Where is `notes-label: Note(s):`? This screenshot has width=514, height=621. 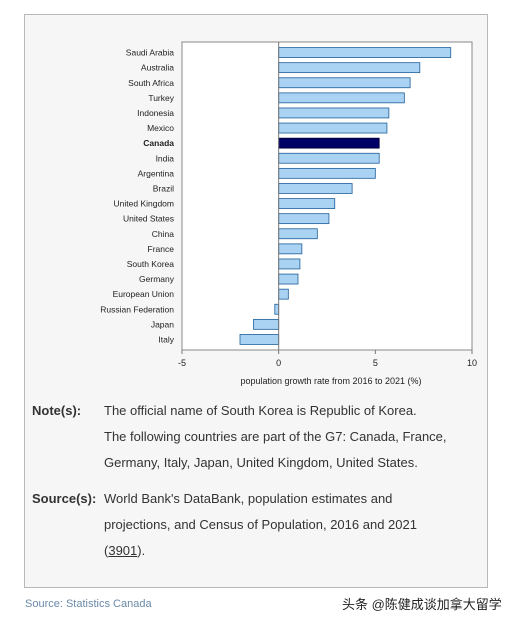
notes-label: Note(s): is located at coordinates (57, 410).